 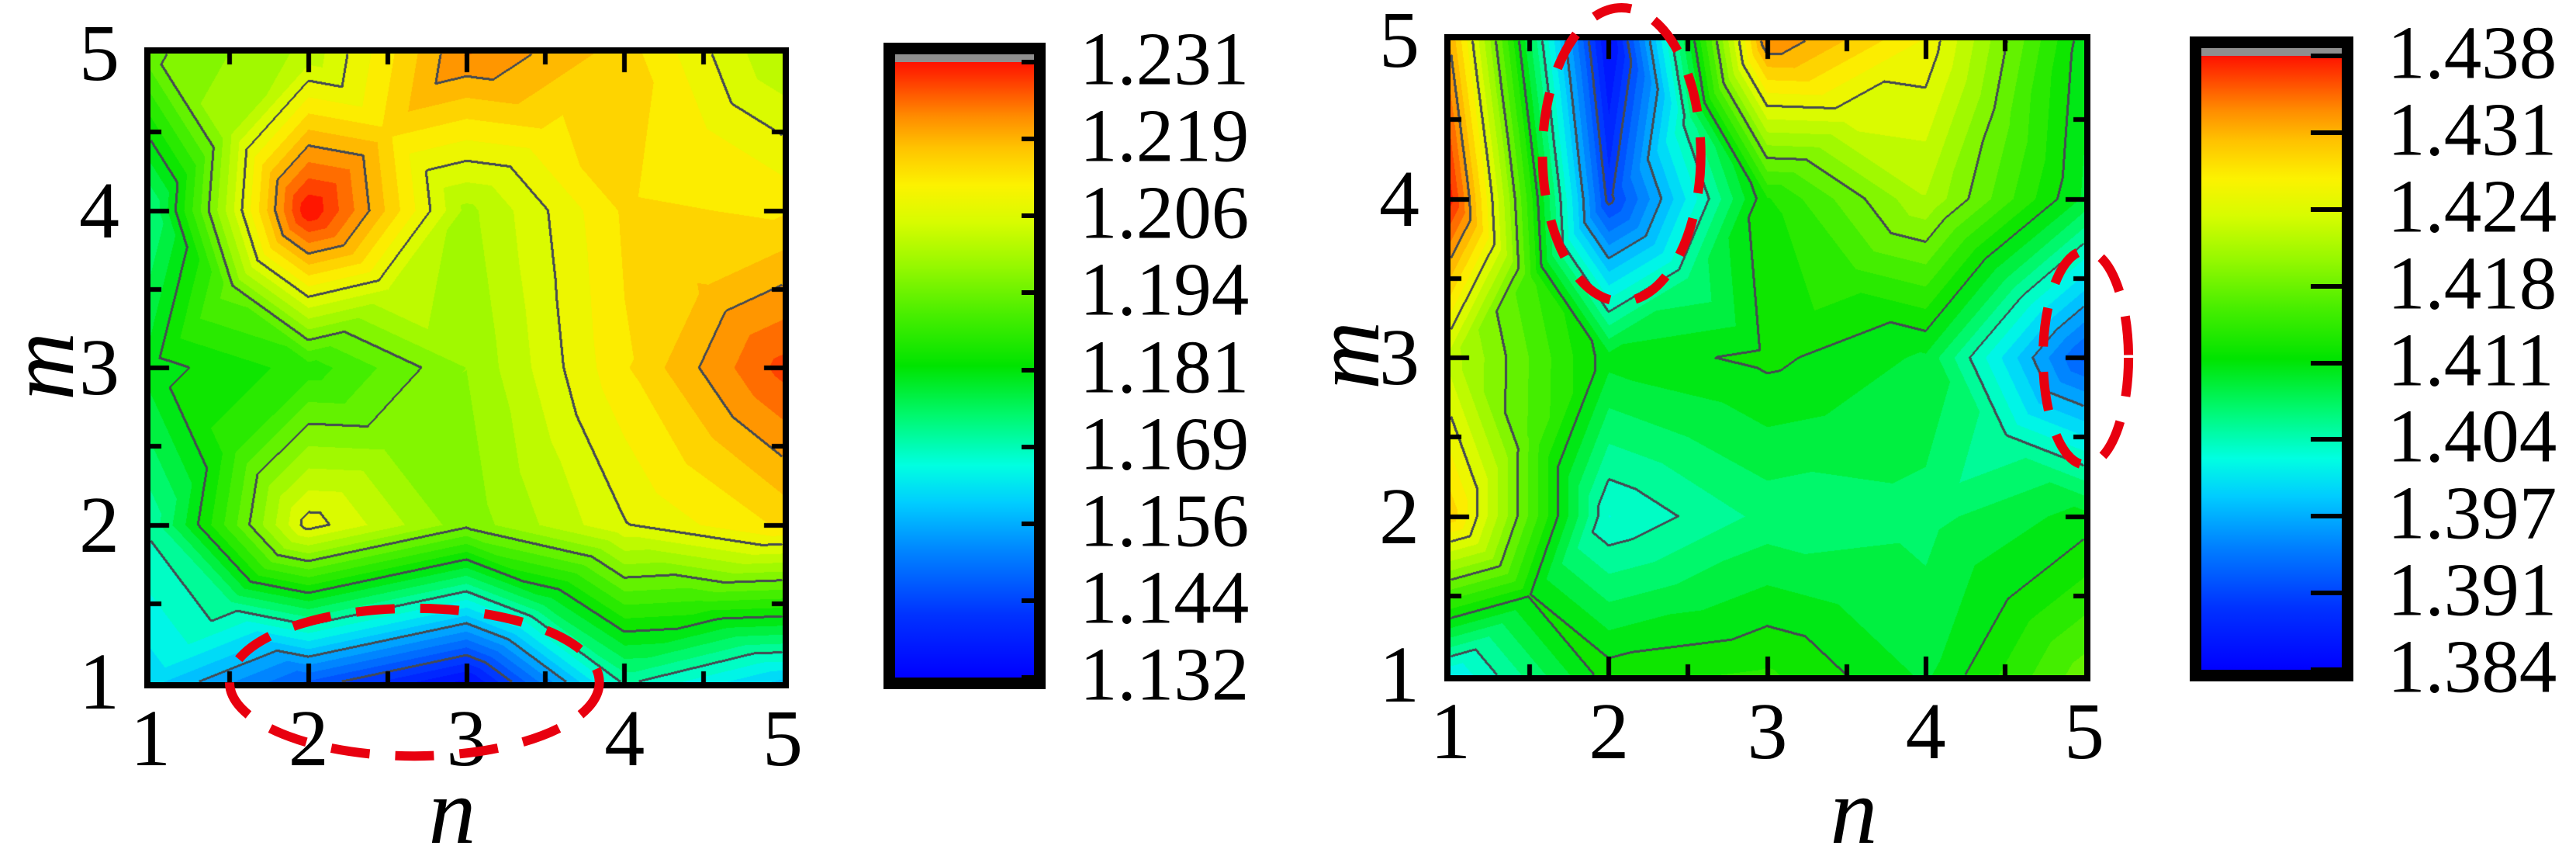 I want to click on right-plot-x-tick-label: 2, so click(x=1609, y=731).